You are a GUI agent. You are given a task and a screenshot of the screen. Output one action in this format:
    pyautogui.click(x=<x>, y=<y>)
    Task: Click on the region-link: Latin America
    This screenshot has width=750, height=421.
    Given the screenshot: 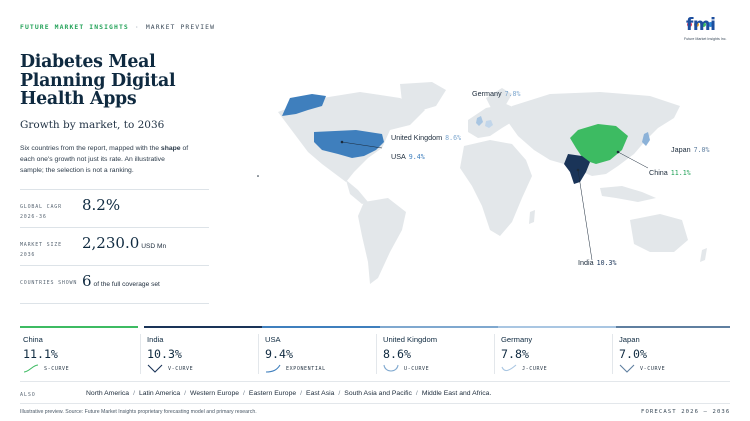 What is the action you would take?
    pyautogui.click(x=159, y=393)
    